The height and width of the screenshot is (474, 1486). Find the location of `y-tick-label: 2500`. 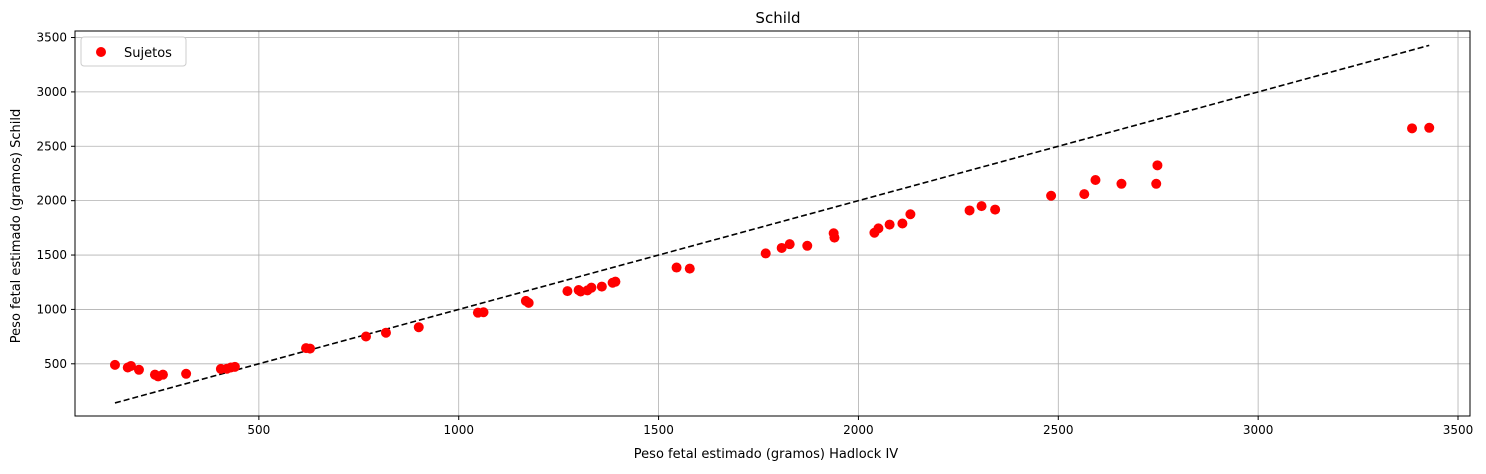

y-tick-label: 2500 is located at coordinates (51, 146).